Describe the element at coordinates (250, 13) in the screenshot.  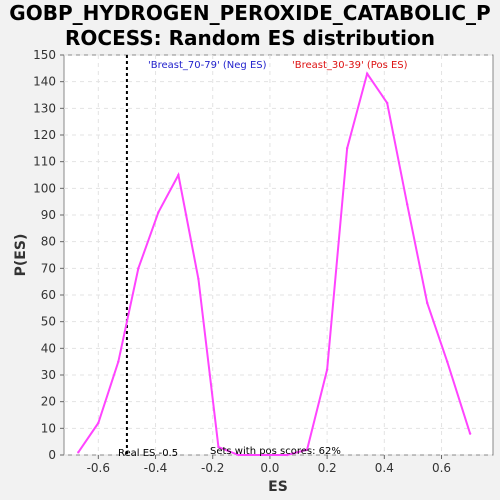
I see `chart-title-line1: GOBP_HYDROGEN_PEROXIDE_CATABOLIC_P` at that location.